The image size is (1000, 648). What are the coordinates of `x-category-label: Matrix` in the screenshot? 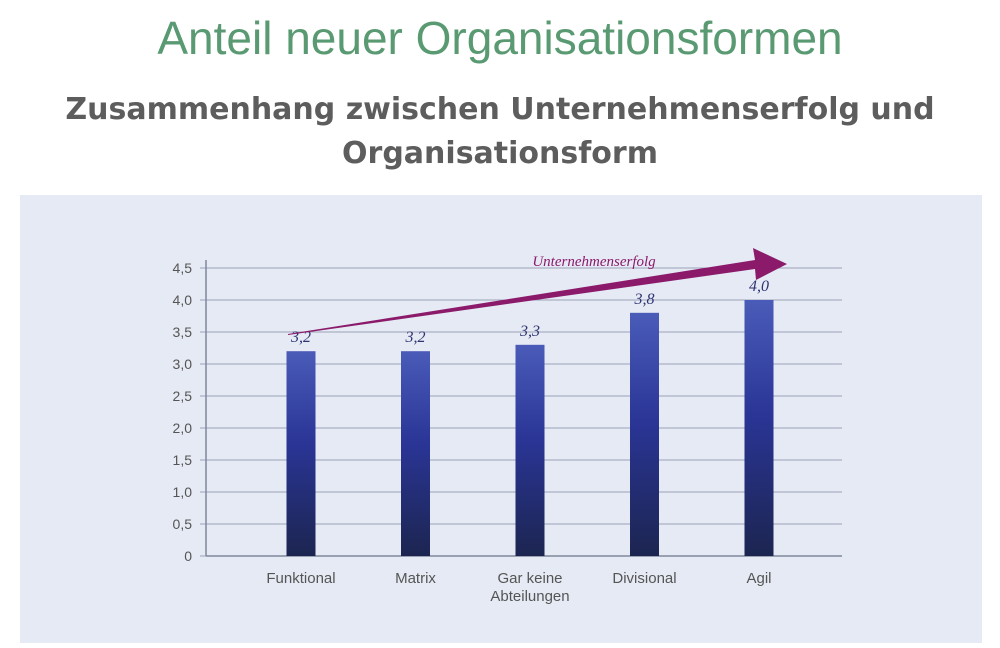 It's located at (415, 578).